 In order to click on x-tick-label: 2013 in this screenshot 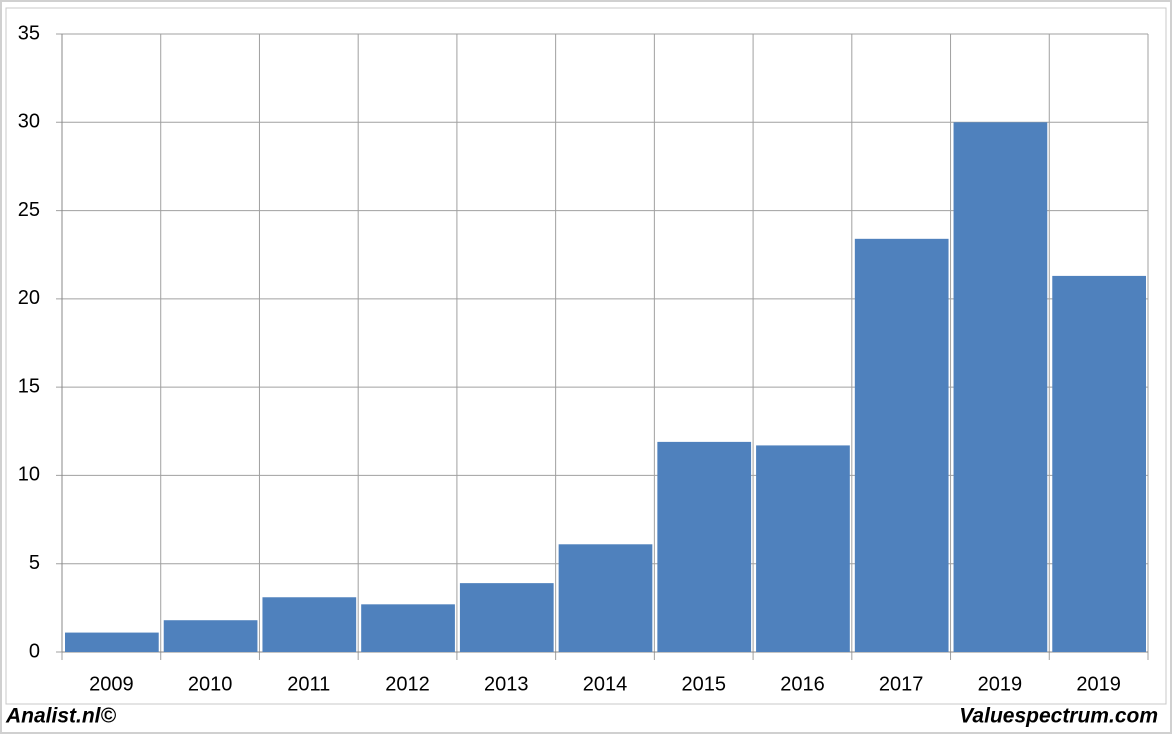, I will do `click(506, 684)`.